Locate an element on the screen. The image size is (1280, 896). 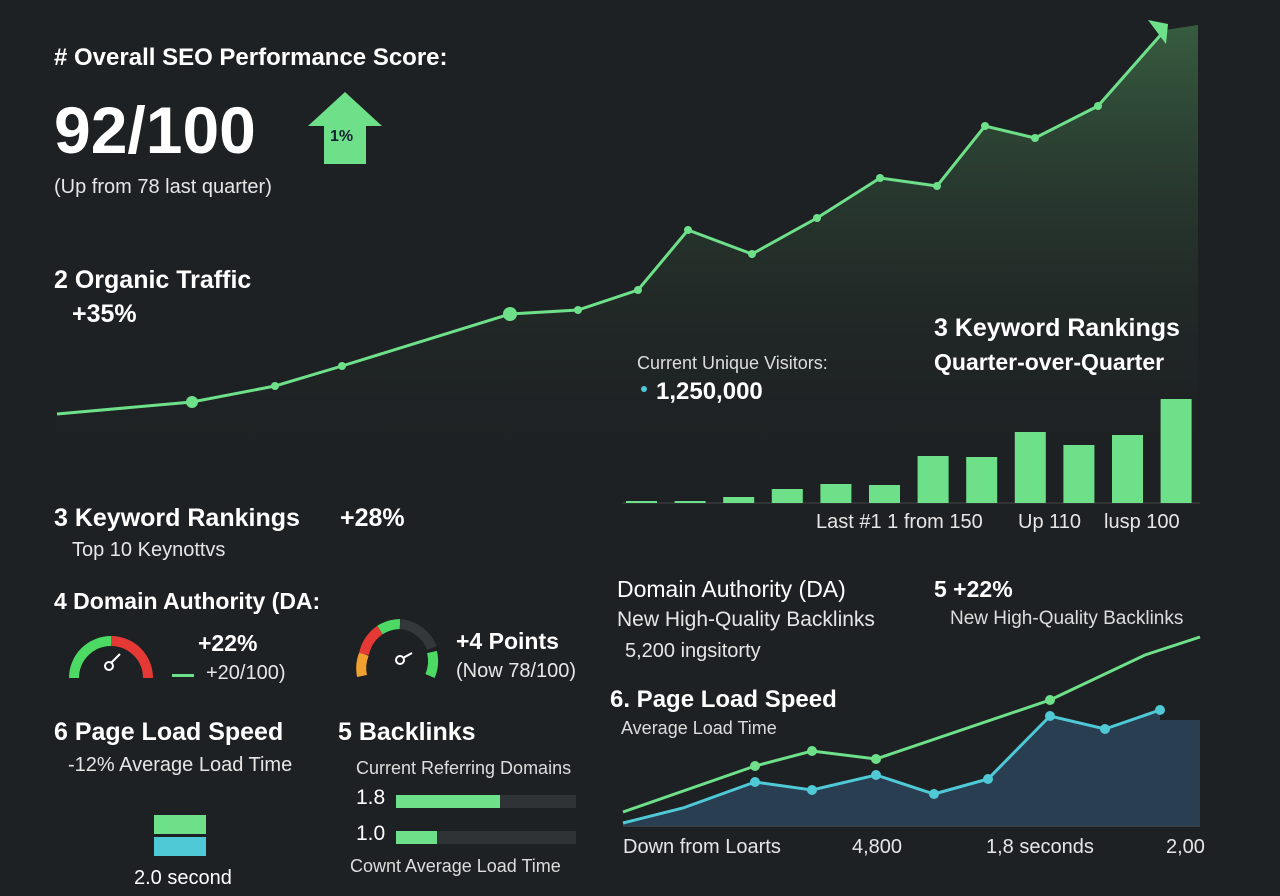
kw-left-sub: Top 10 Keynottvs is located at coordinates (149, 550).